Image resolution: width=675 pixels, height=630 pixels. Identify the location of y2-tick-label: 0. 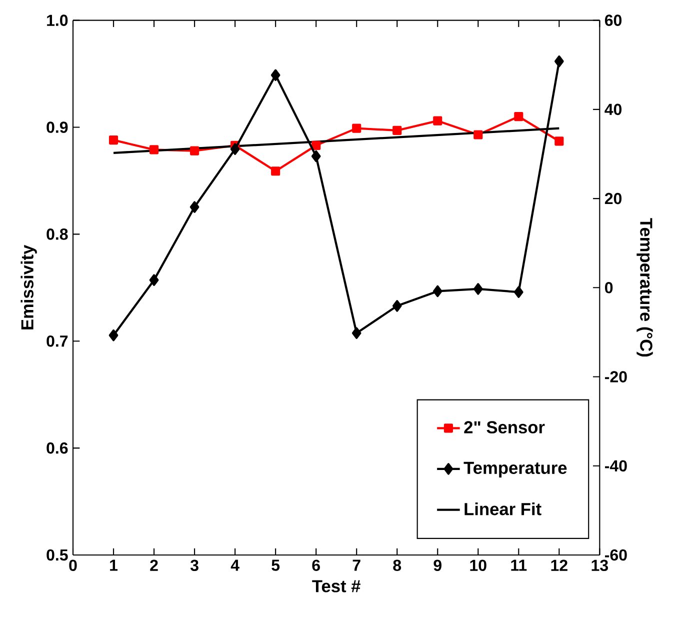
(609, 288).